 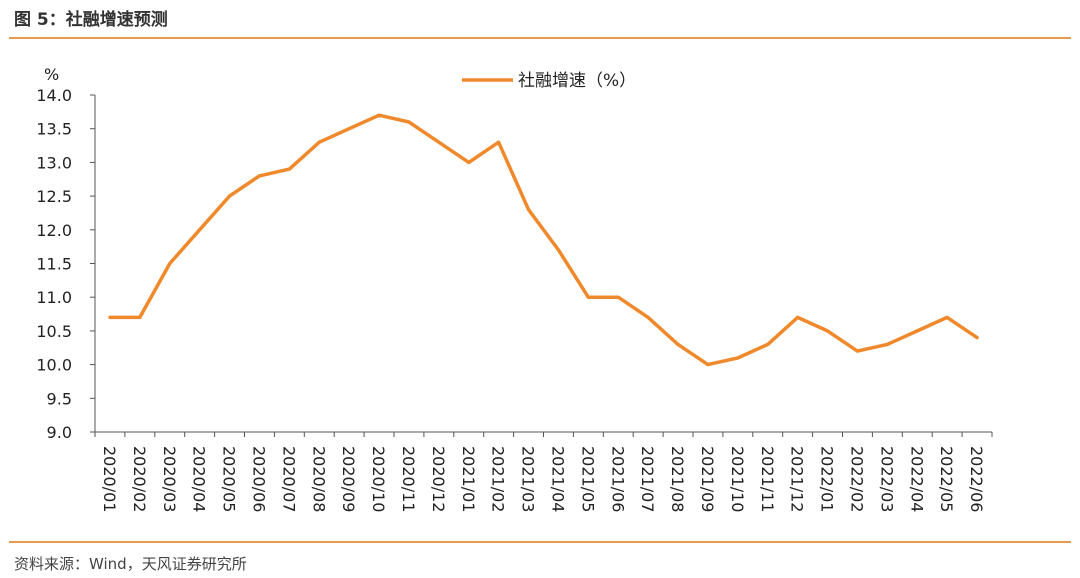 What do you see at coordinates (59, 398) in the screenshot?
I see `y-tick-label: 9.5` at bounding box center [59, 398].